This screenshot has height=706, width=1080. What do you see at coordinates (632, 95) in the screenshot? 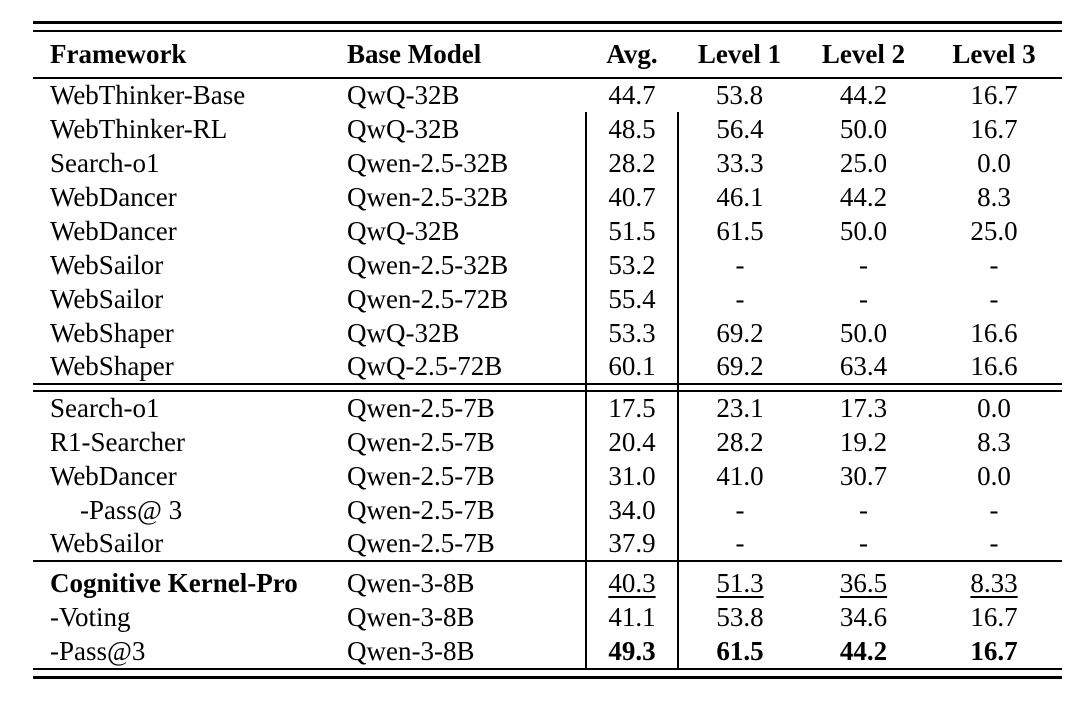
I see `avg-cell: 44.7` at bounding box center [632, 95].